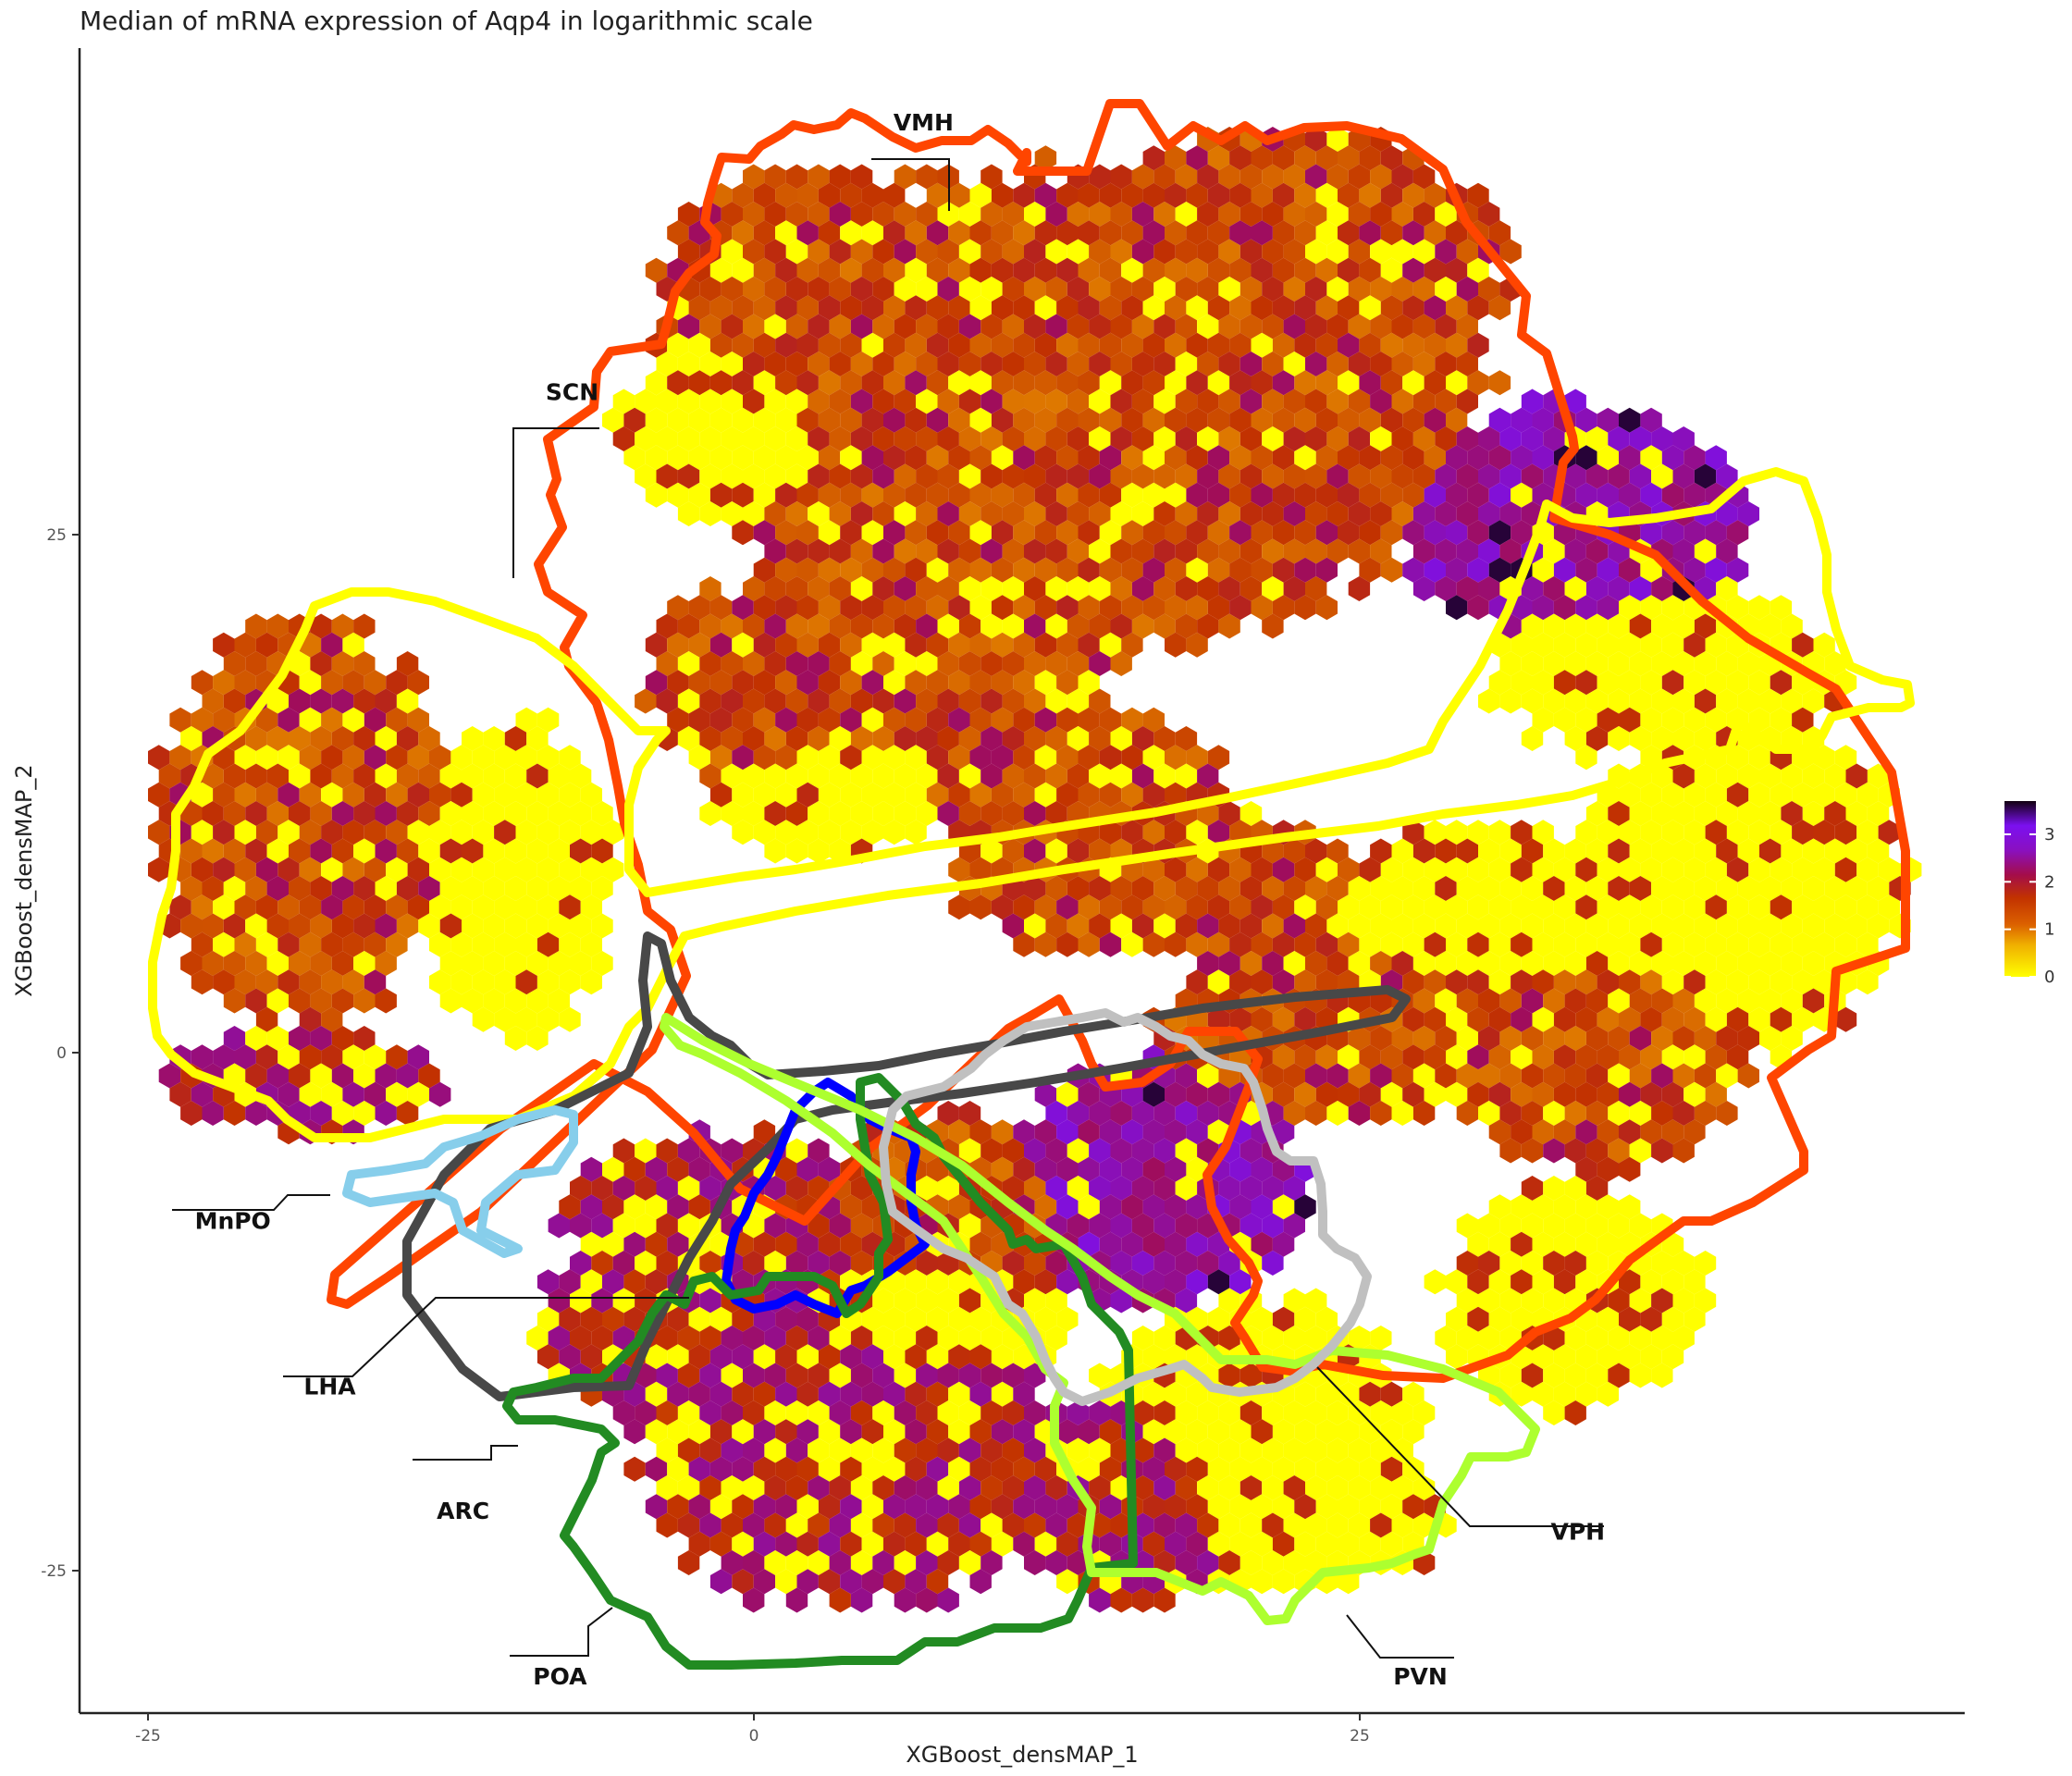 The width and height of the screenshot is (2072, 1776). Describe the element at coordinates (924, 123) in the screenshot. I see `region-label-vmh: VMH` at that location.